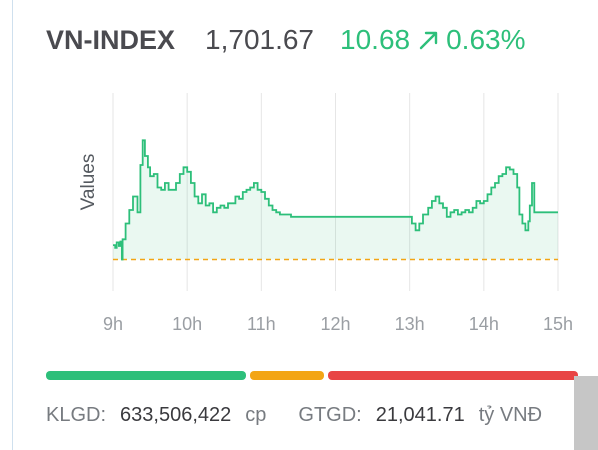  What do you see at coordinates (76, 414) in the screenshot?
I see `volume-label: KLGD:` at bounding box center [76, 414].